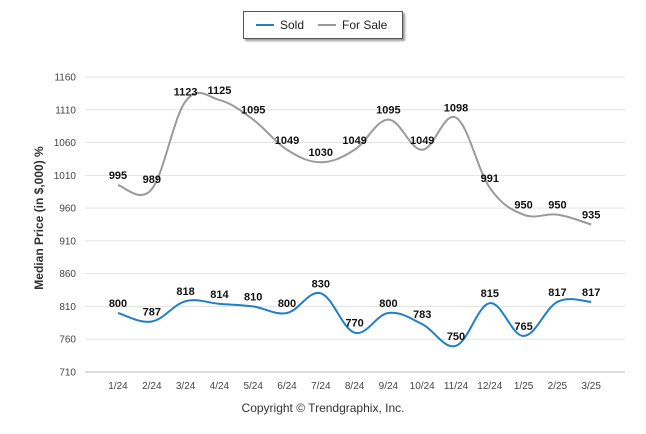  What do you see at coordinates (185, 292) in the screenshot?
I see `data-label-sold: 818` at bounding box center [185, 292].